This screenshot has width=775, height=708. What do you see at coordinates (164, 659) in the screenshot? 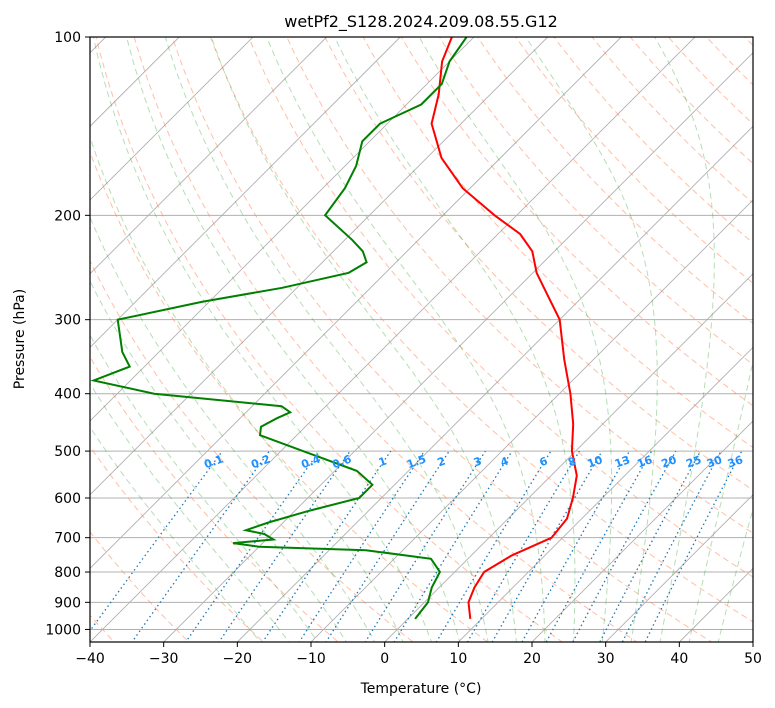
I see `x-tick-label: −30` at bounding box center [164, 659].